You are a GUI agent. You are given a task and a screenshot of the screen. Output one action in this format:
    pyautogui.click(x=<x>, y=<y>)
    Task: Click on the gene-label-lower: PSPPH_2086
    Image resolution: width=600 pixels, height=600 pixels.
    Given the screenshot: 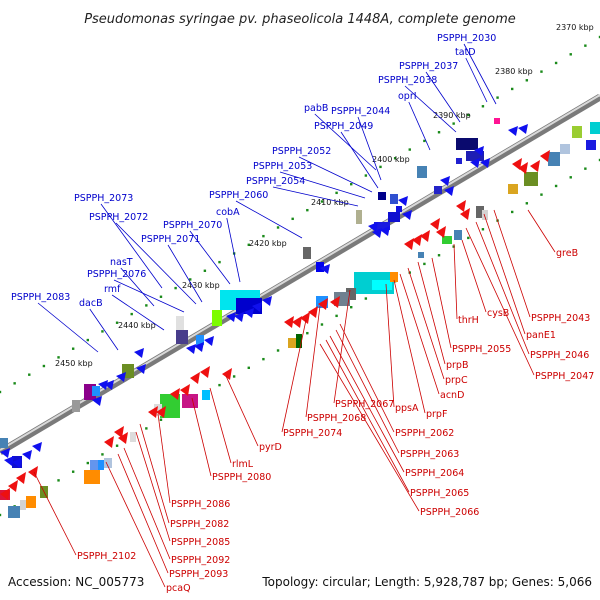 What is the action you would take?
    pyautogui.click(x=200, y=504)
    